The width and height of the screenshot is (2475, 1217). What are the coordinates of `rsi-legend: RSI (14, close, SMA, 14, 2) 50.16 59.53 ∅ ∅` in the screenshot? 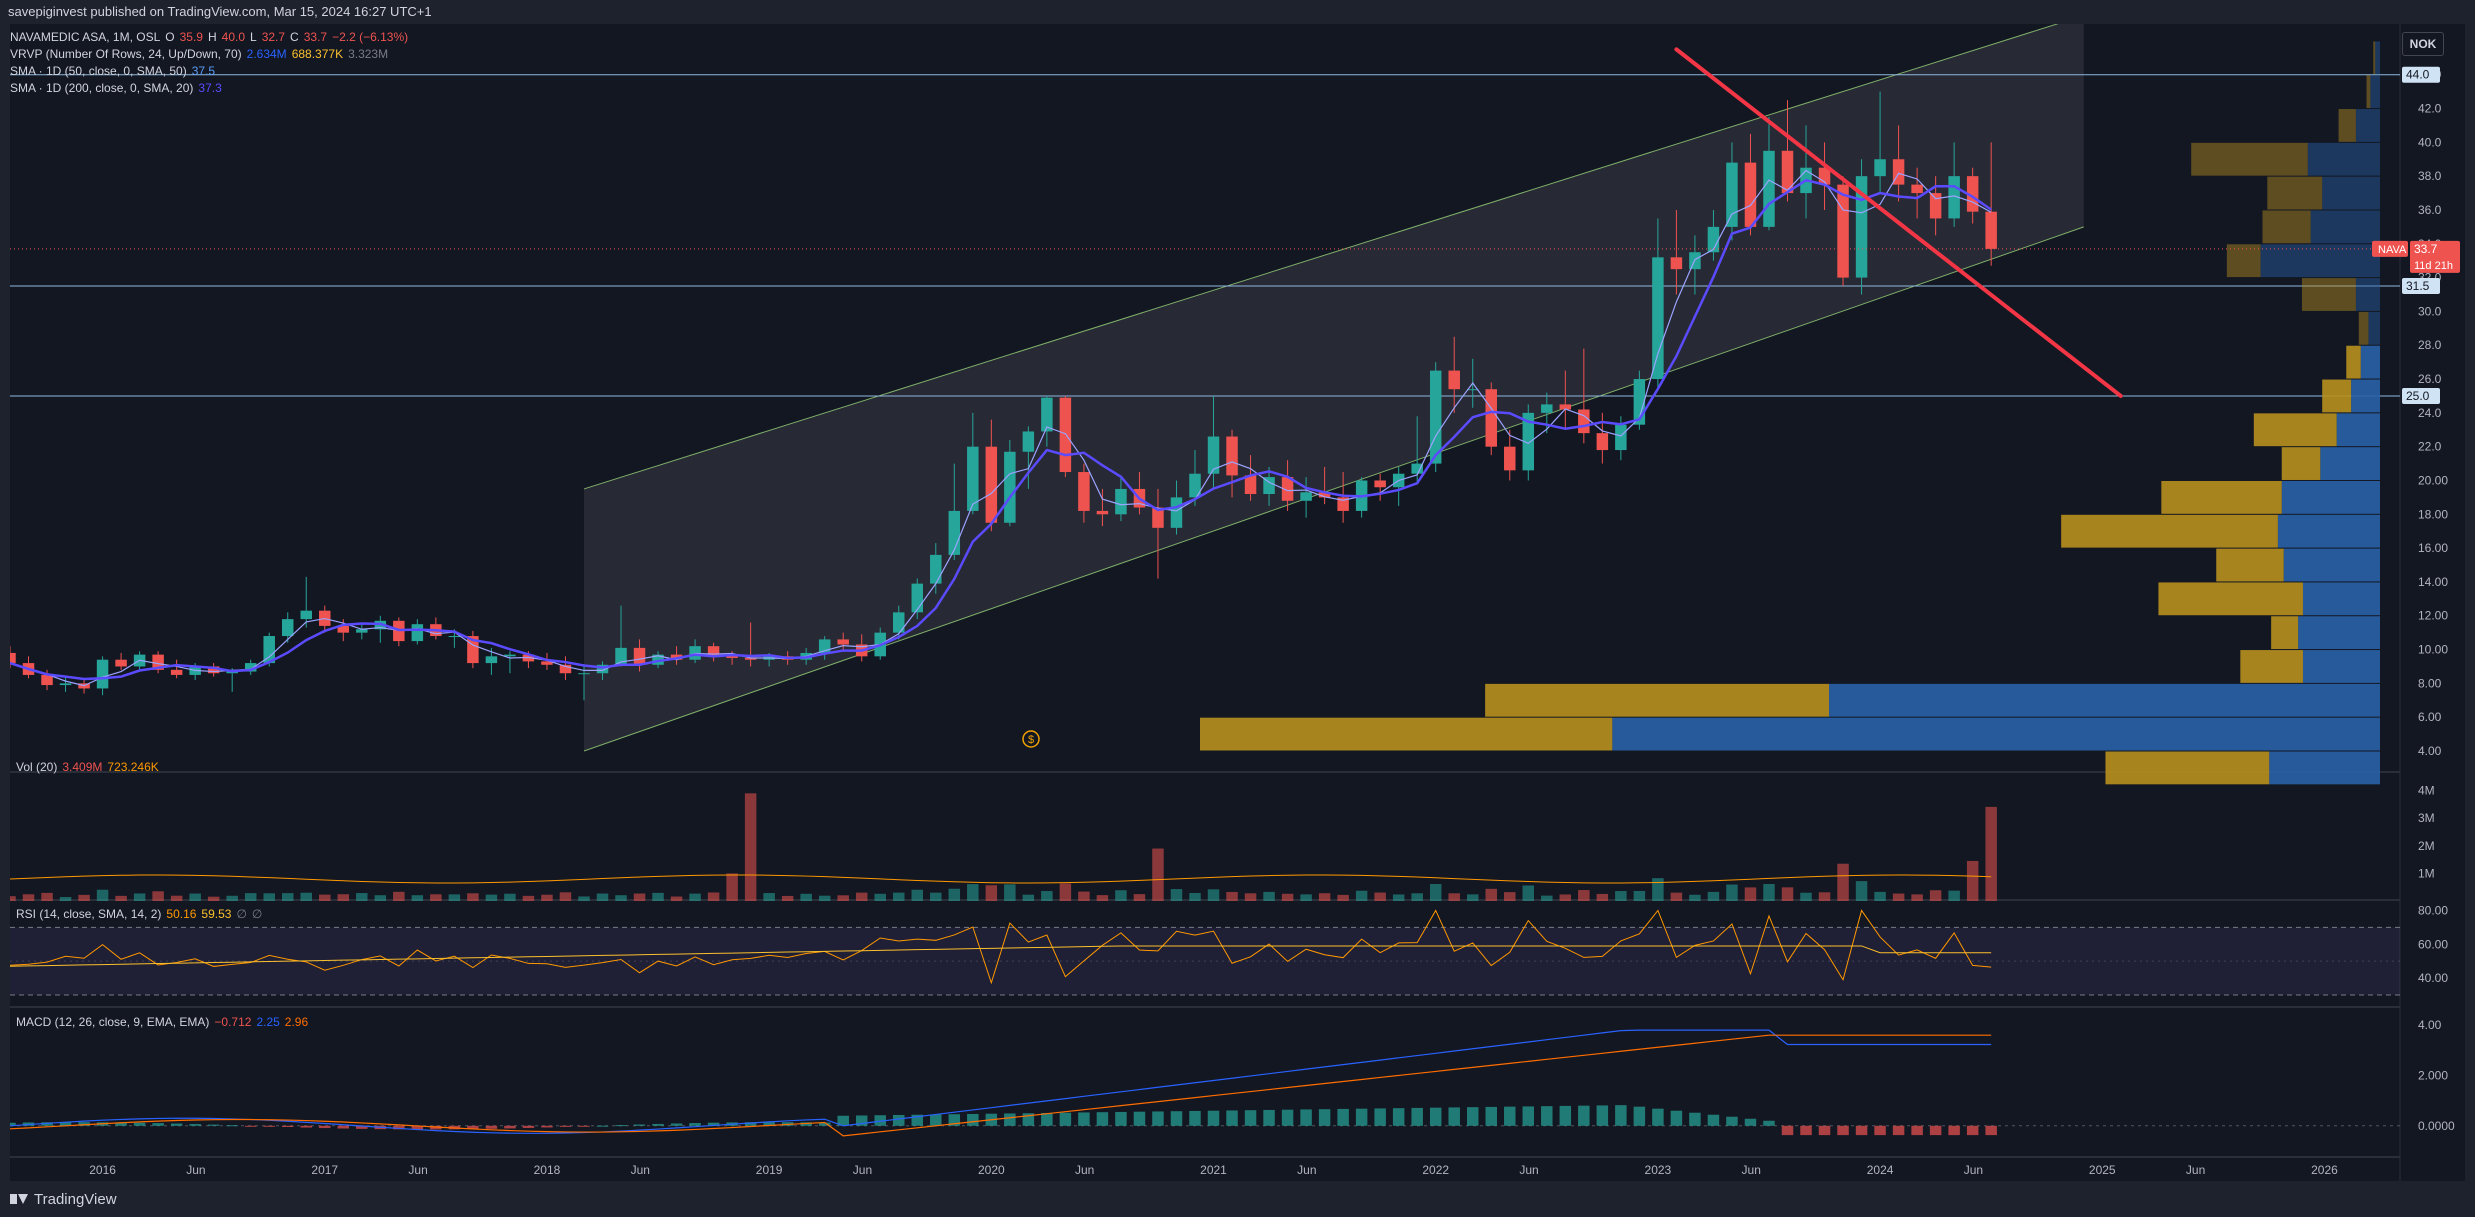 It's located at (141, 914).